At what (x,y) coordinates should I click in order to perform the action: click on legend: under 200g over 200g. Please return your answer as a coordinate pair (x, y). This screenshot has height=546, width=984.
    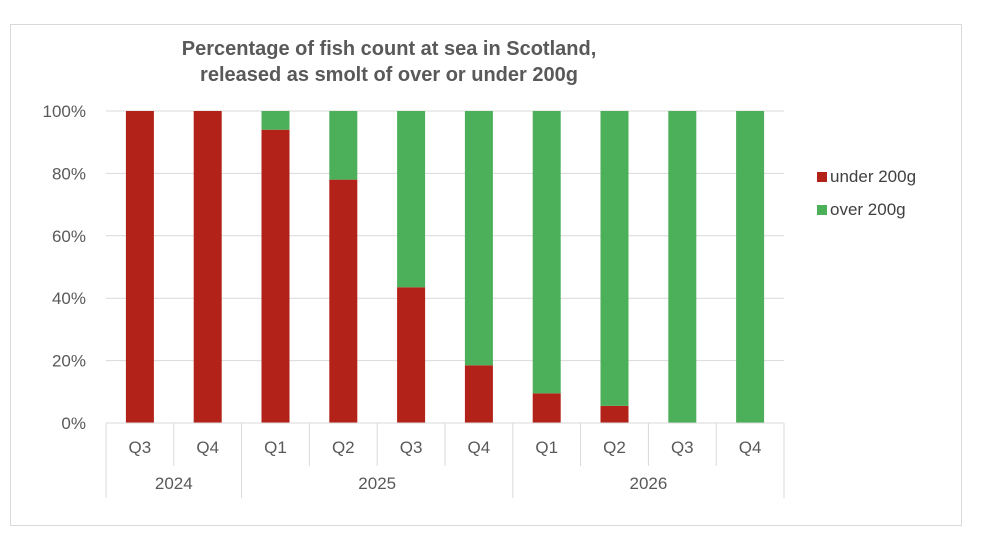
    Looking at the image, I should click on (866, 193).